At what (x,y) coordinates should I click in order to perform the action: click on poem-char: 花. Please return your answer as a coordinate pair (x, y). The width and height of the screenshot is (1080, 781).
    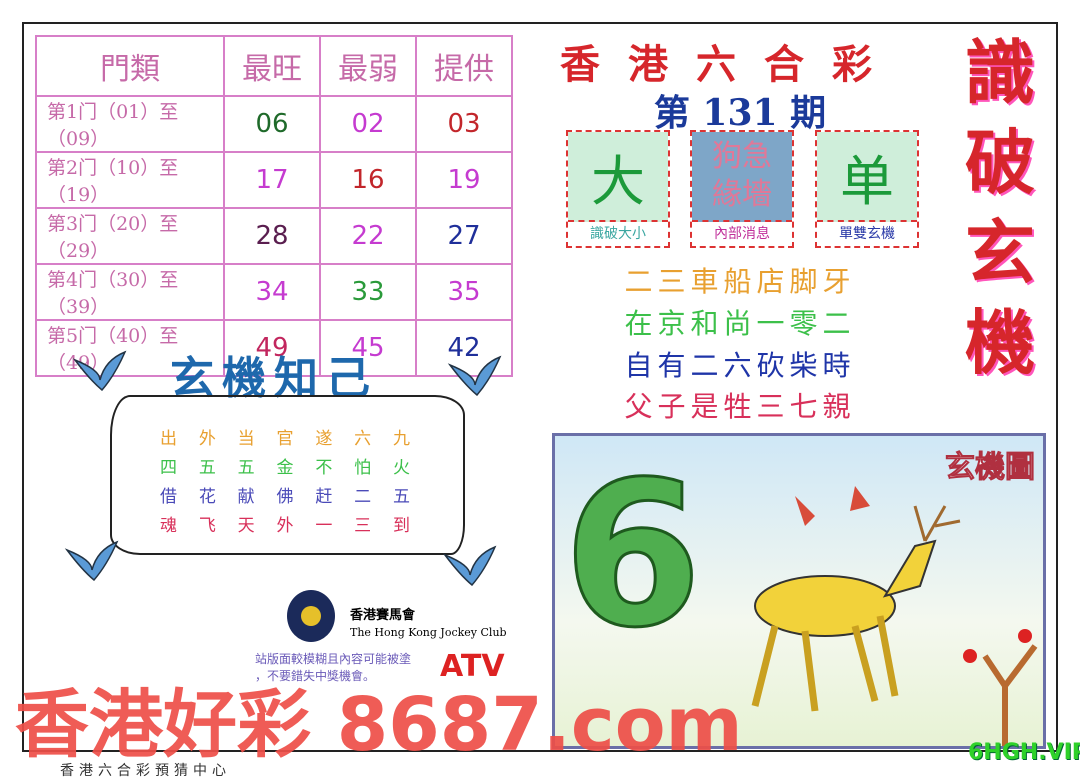
    Looking at the image, I should click on (207, 497).